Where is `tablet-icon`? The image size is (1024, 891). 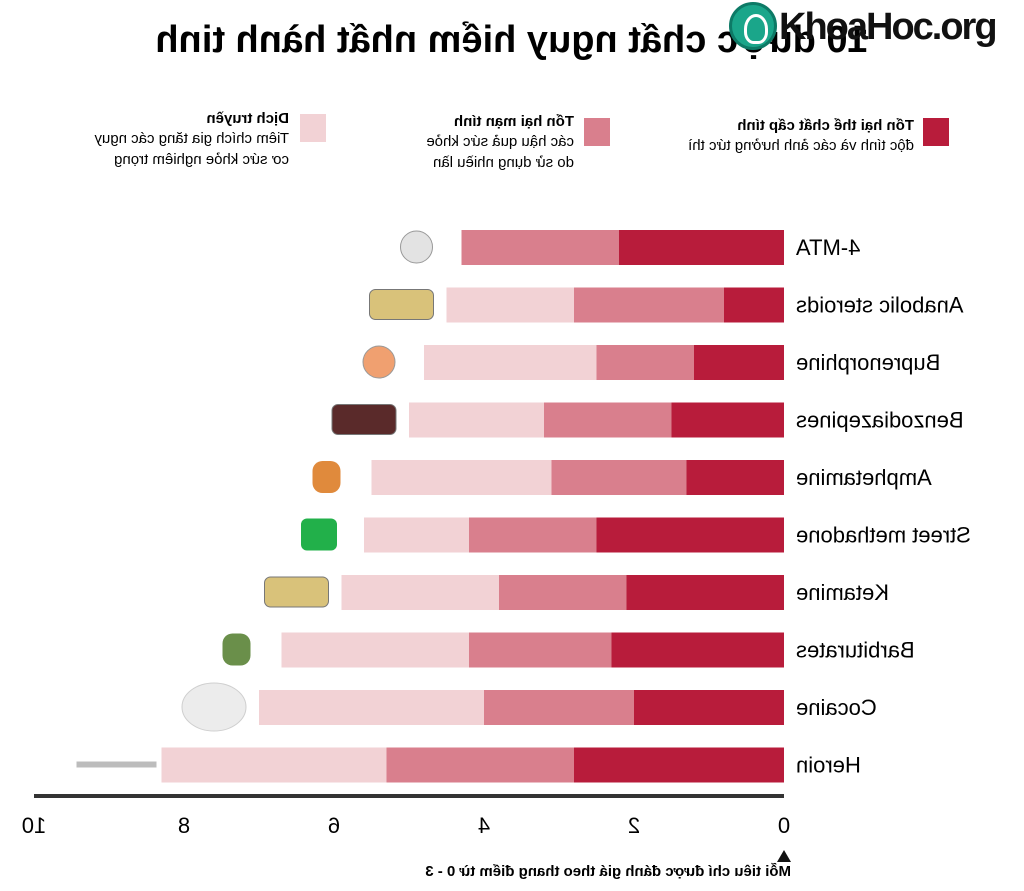 tablet-icon is located at coordinates (379, 362).